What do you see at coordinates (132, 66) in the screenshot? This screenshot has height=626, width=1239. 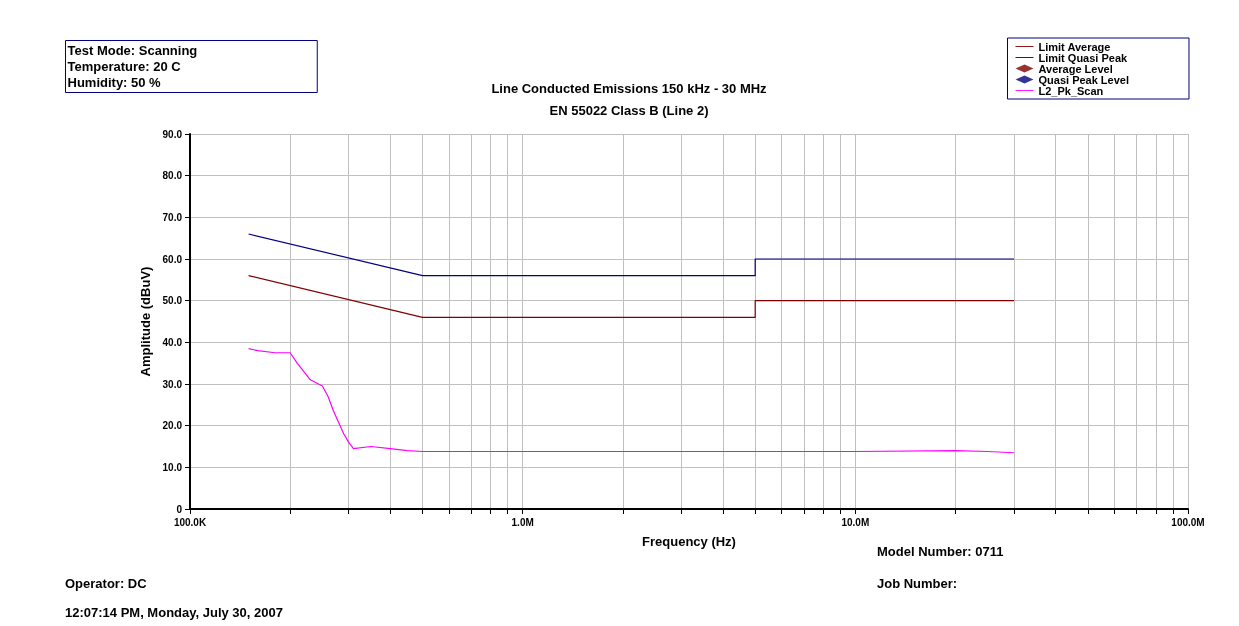 I see `text: Test Mode: Scanning Temperature: 20 C Humidity: 50 %` at bounding box center [132, 66].